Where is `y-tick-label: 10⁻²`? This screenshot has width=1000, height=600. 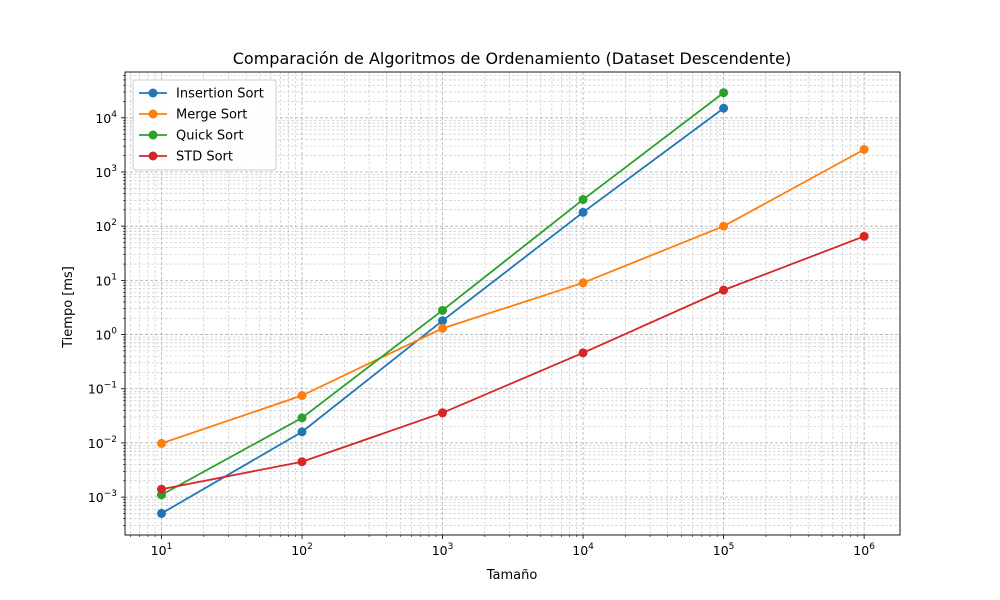 y-tick-label: 10⁻² is located at coordinates (102, 443).